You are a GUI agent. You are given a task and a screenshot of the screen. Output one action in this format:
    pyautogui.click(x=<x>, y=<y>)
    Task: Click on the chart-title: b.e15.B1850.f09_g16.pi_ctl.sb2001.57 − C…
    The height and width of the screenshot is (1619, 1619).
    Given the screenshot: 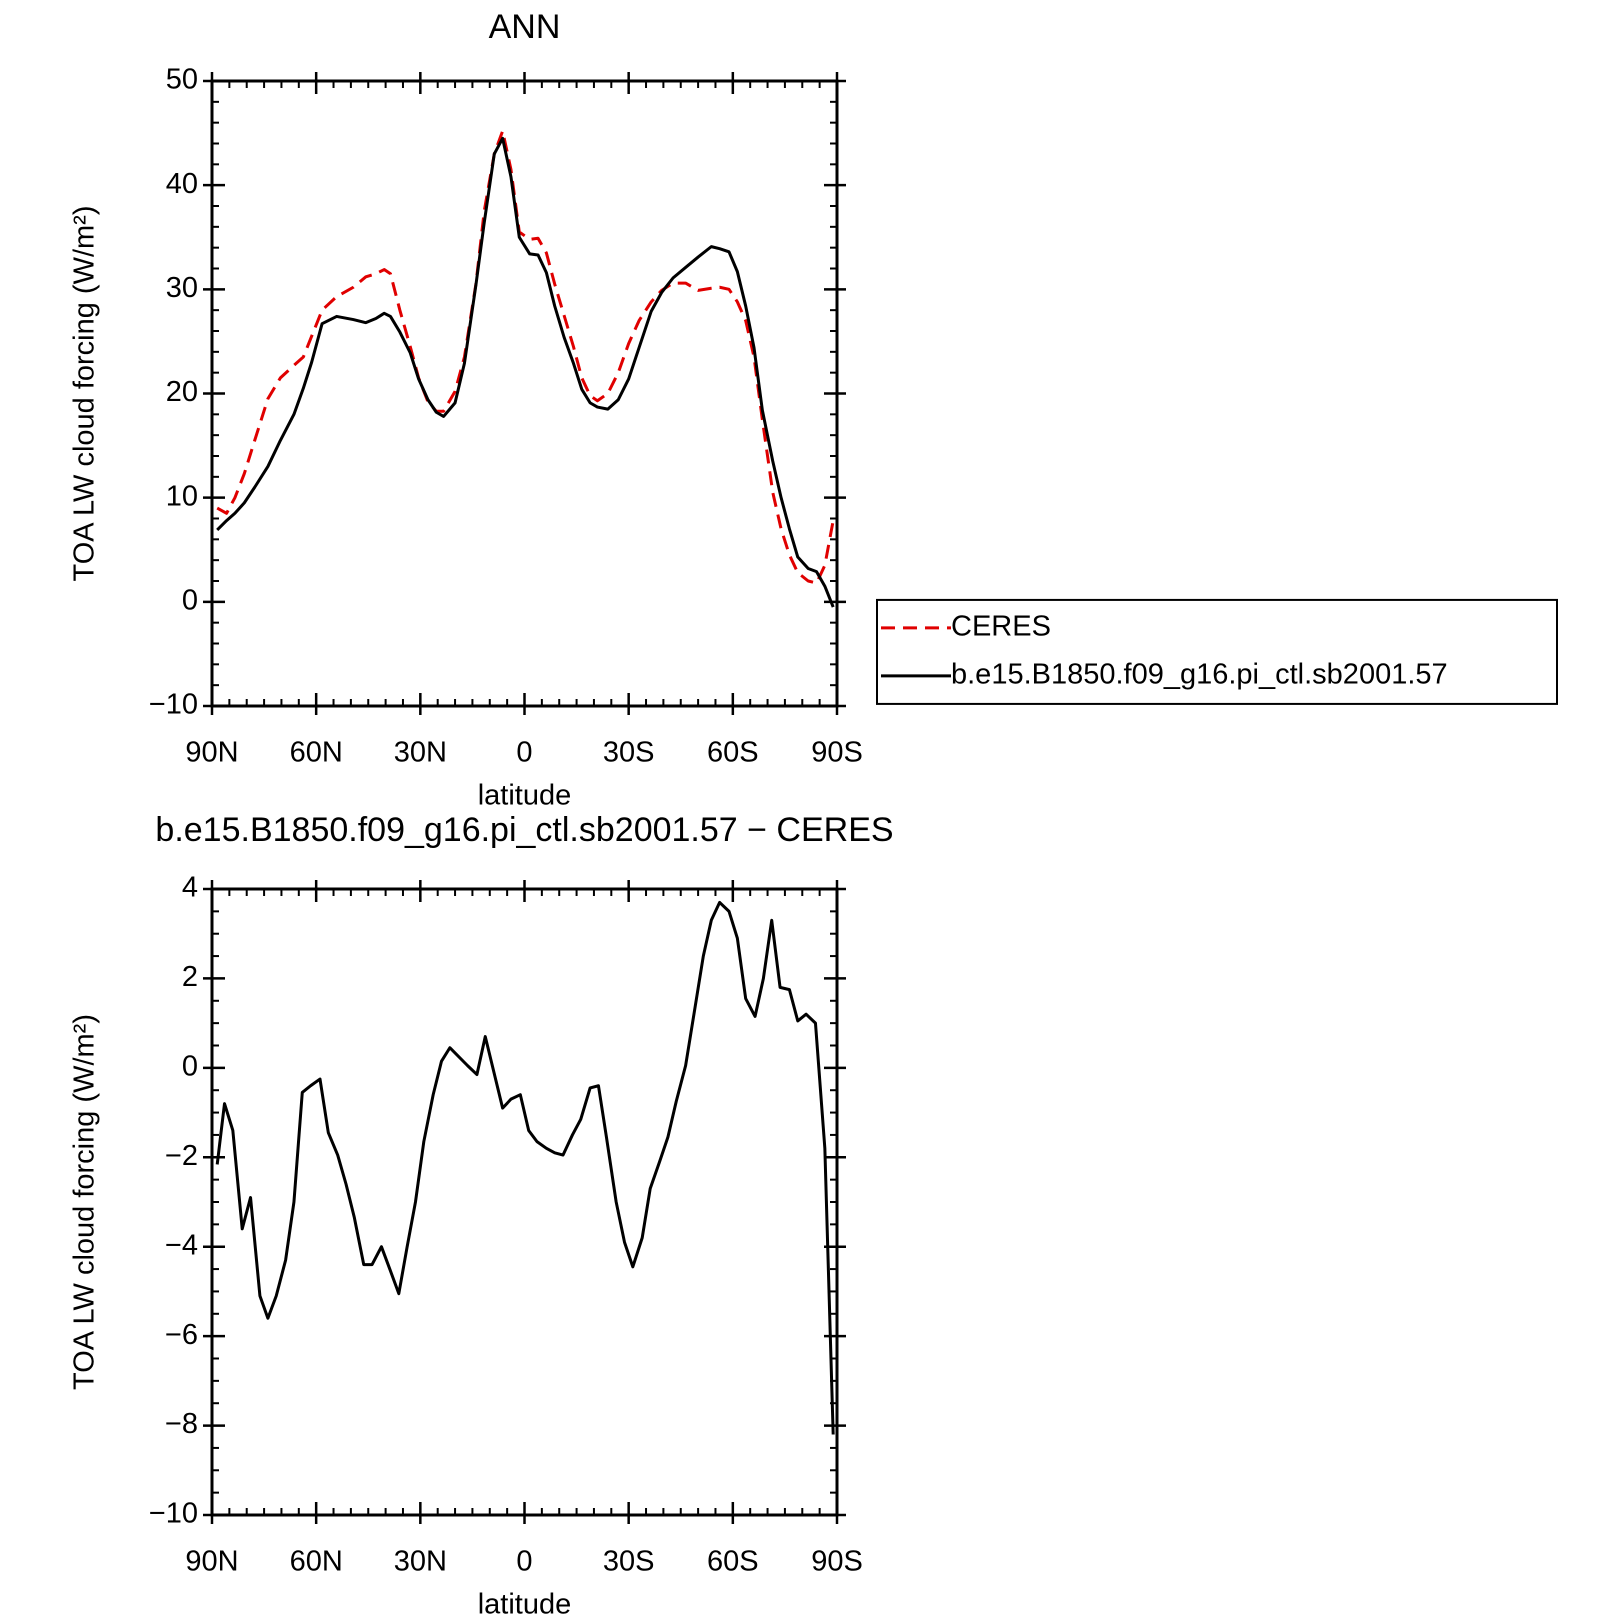 What is the action you would take?
    pyautogui.click(x=524, y=830)
    